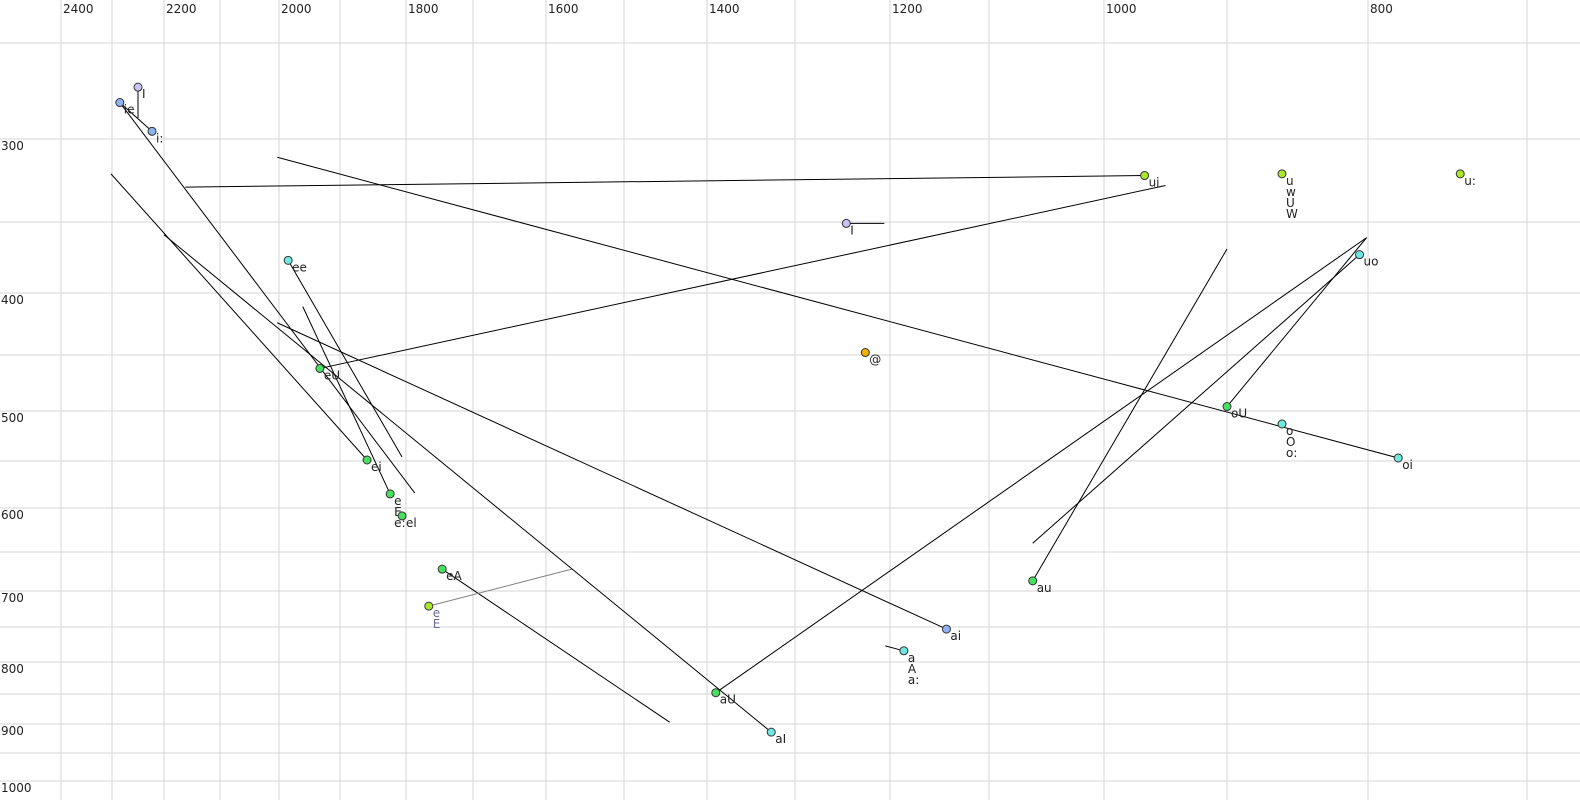 This screenshot has width=1580, height=800. What do you see at coordinates (454, 576) in the screenshot?
I see `vowel-label: eA` at bounding box center [454, 576].